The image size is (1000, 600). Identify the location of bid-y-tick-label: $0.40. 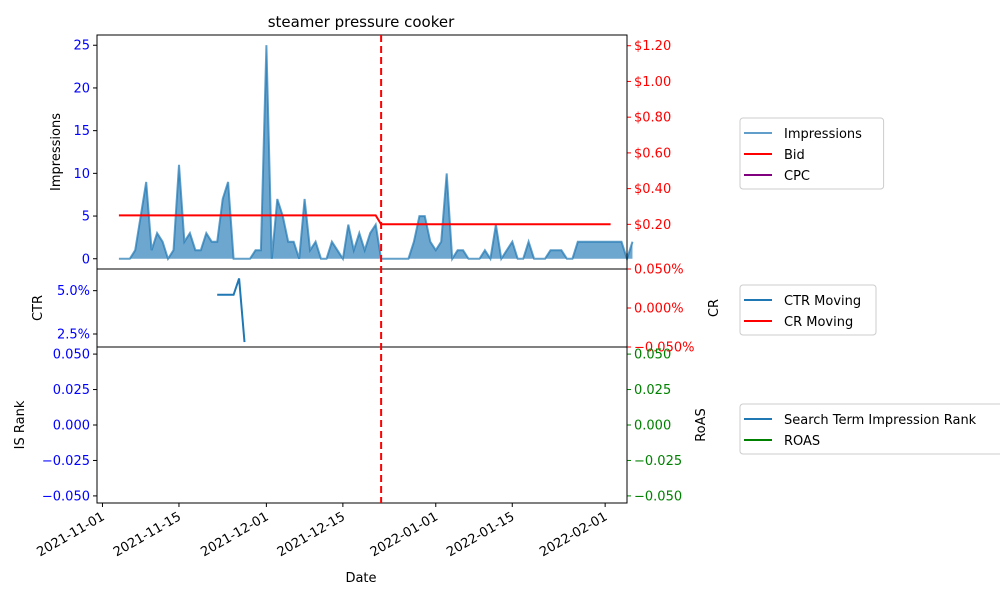
(652, 189).